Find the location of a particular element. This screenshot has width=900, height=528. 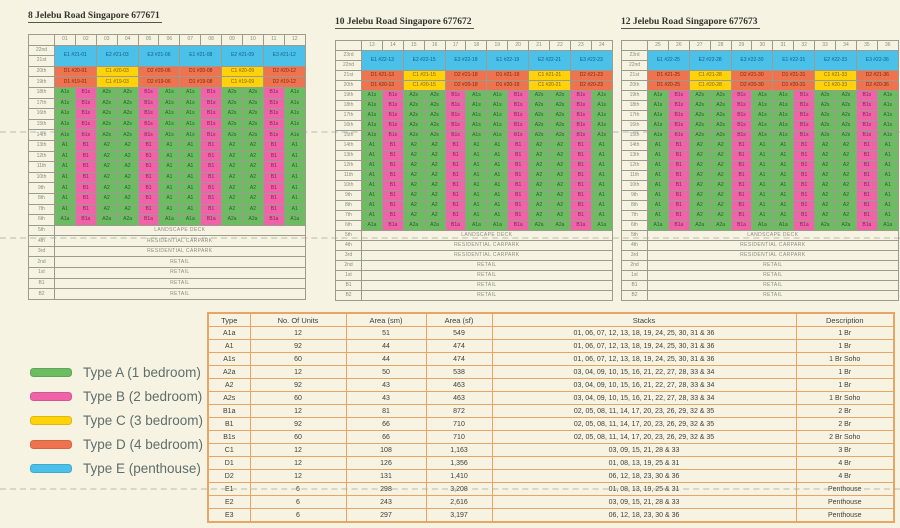

unit-table-cell: D1 is located at coordinates (229, 463).